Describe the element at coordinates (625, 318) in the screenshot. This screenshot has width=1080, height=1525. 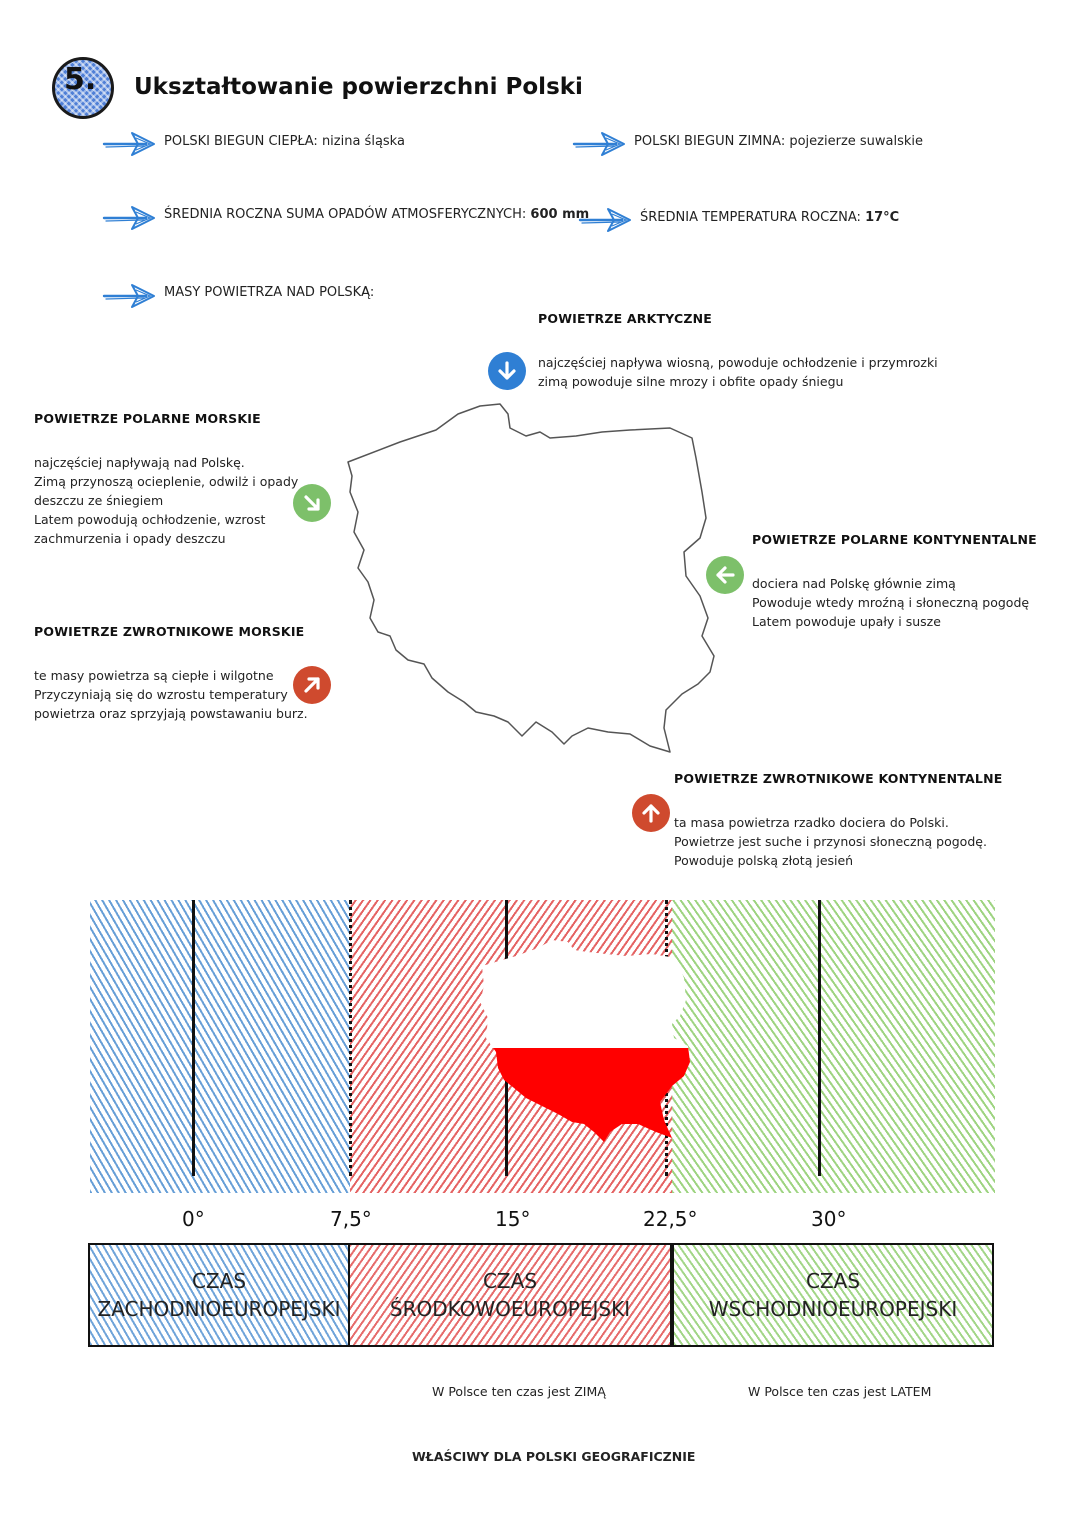
I see `heading-arctic: POWIETRZE ARKTYCZNE` at that location.